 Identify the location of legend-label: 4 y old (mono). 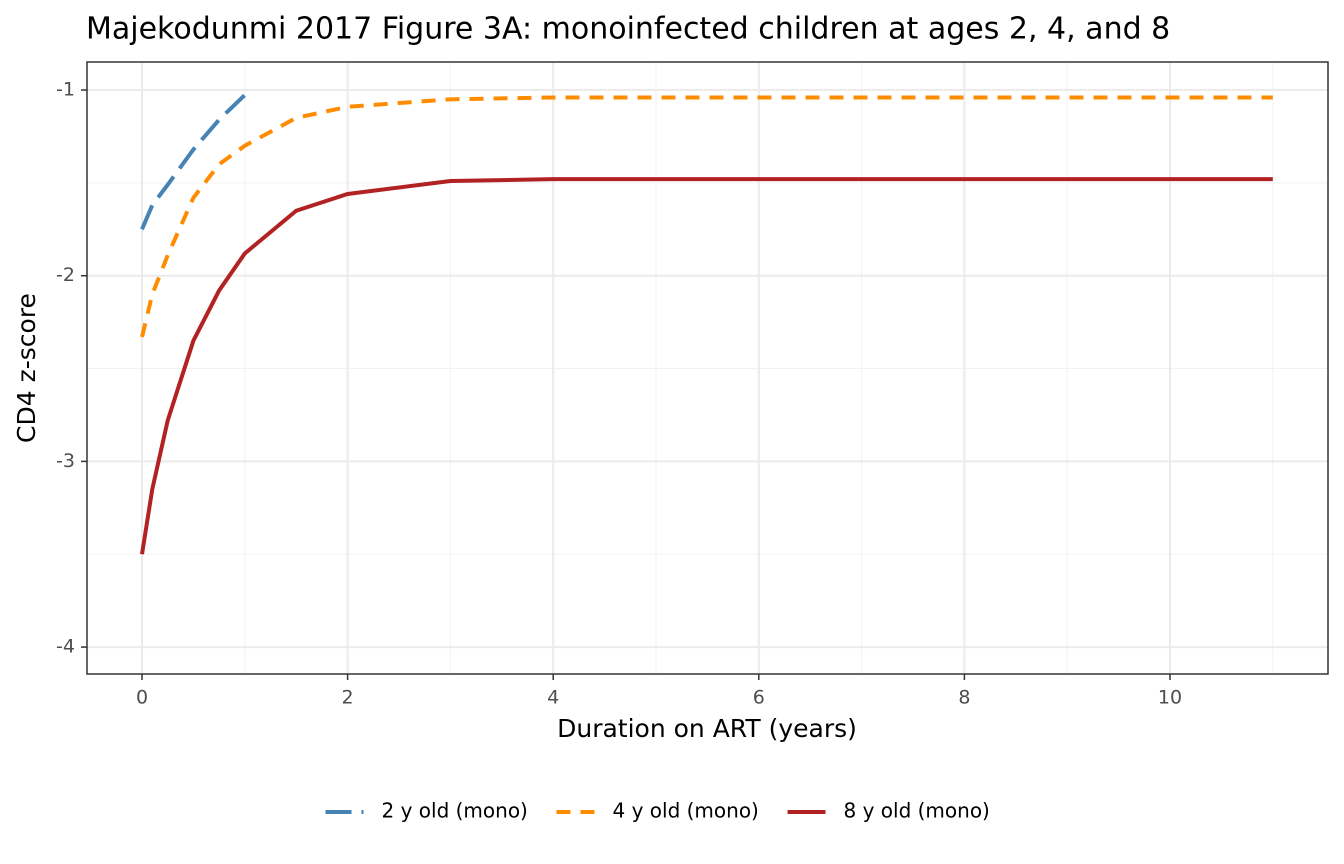
(686, 811).